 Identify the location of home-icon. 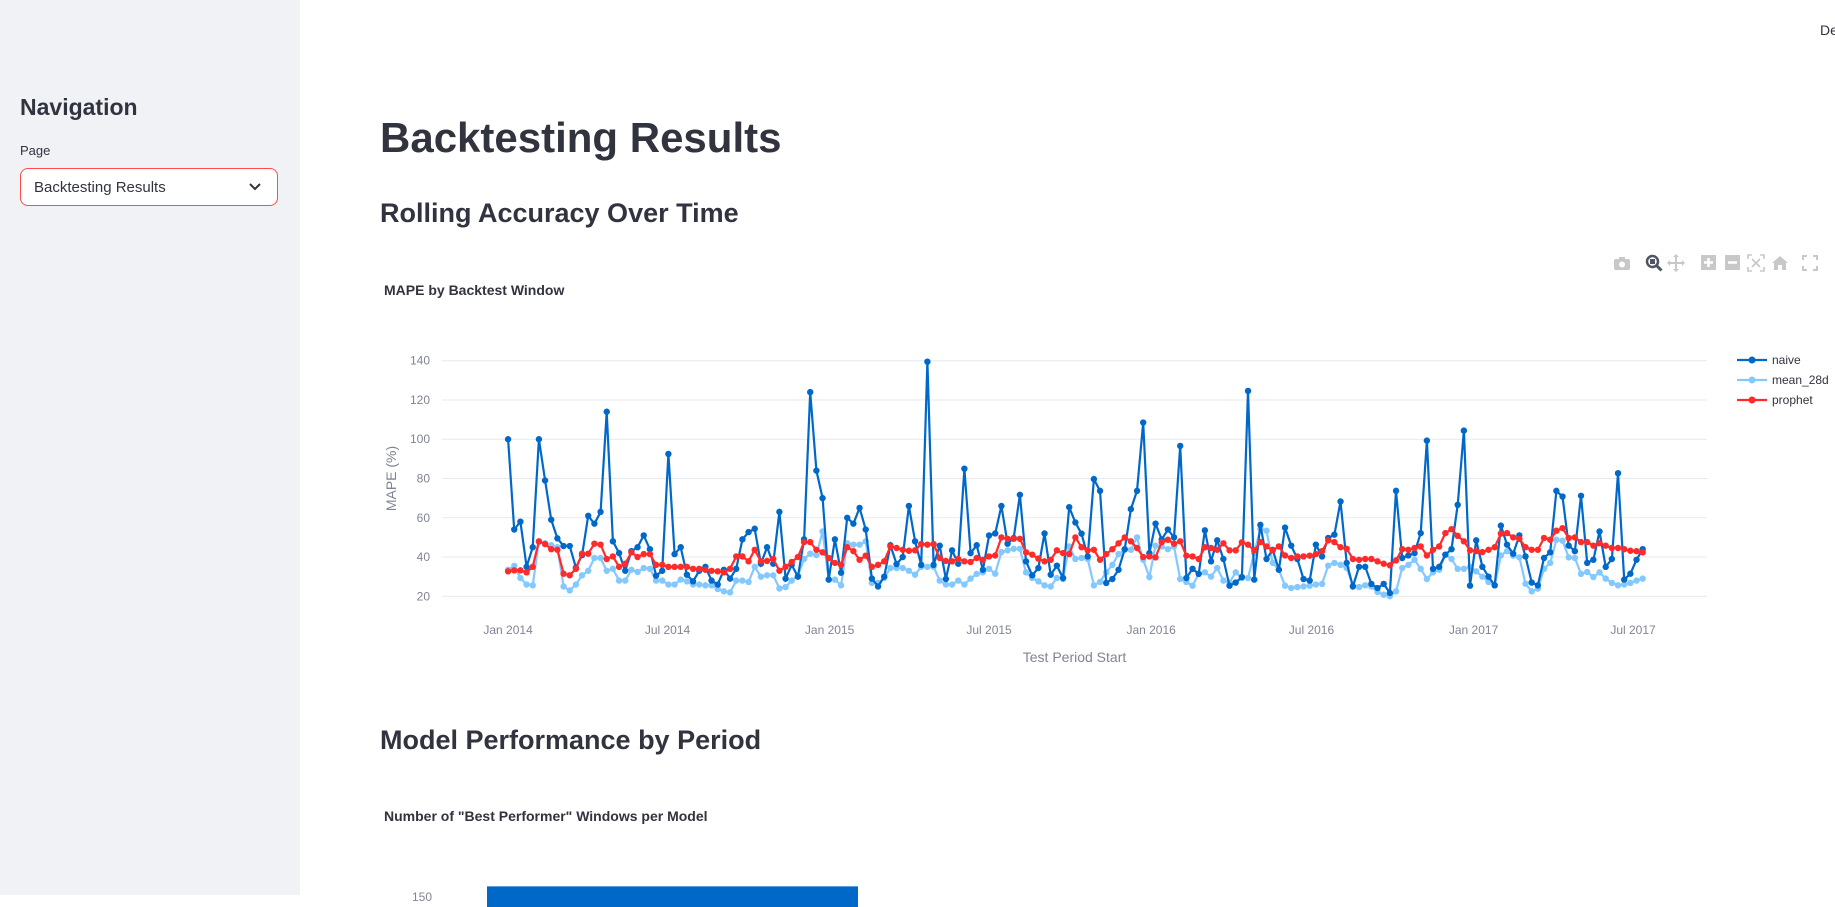
(1780, 263).